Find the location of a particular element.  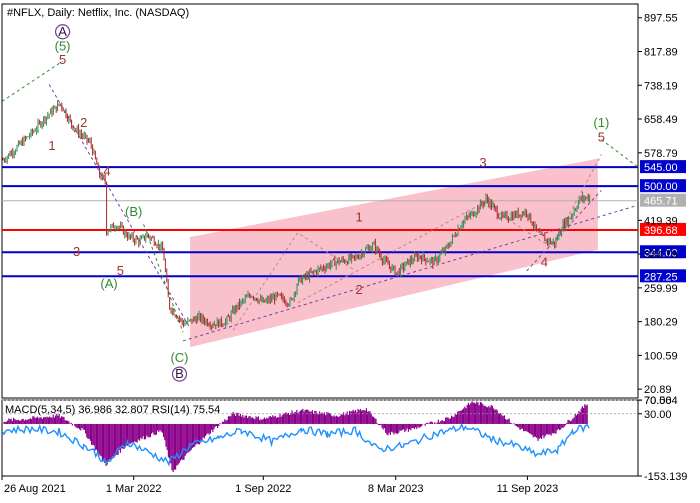

price-tick-label: 259.99 is located at coordinates (661, 289).